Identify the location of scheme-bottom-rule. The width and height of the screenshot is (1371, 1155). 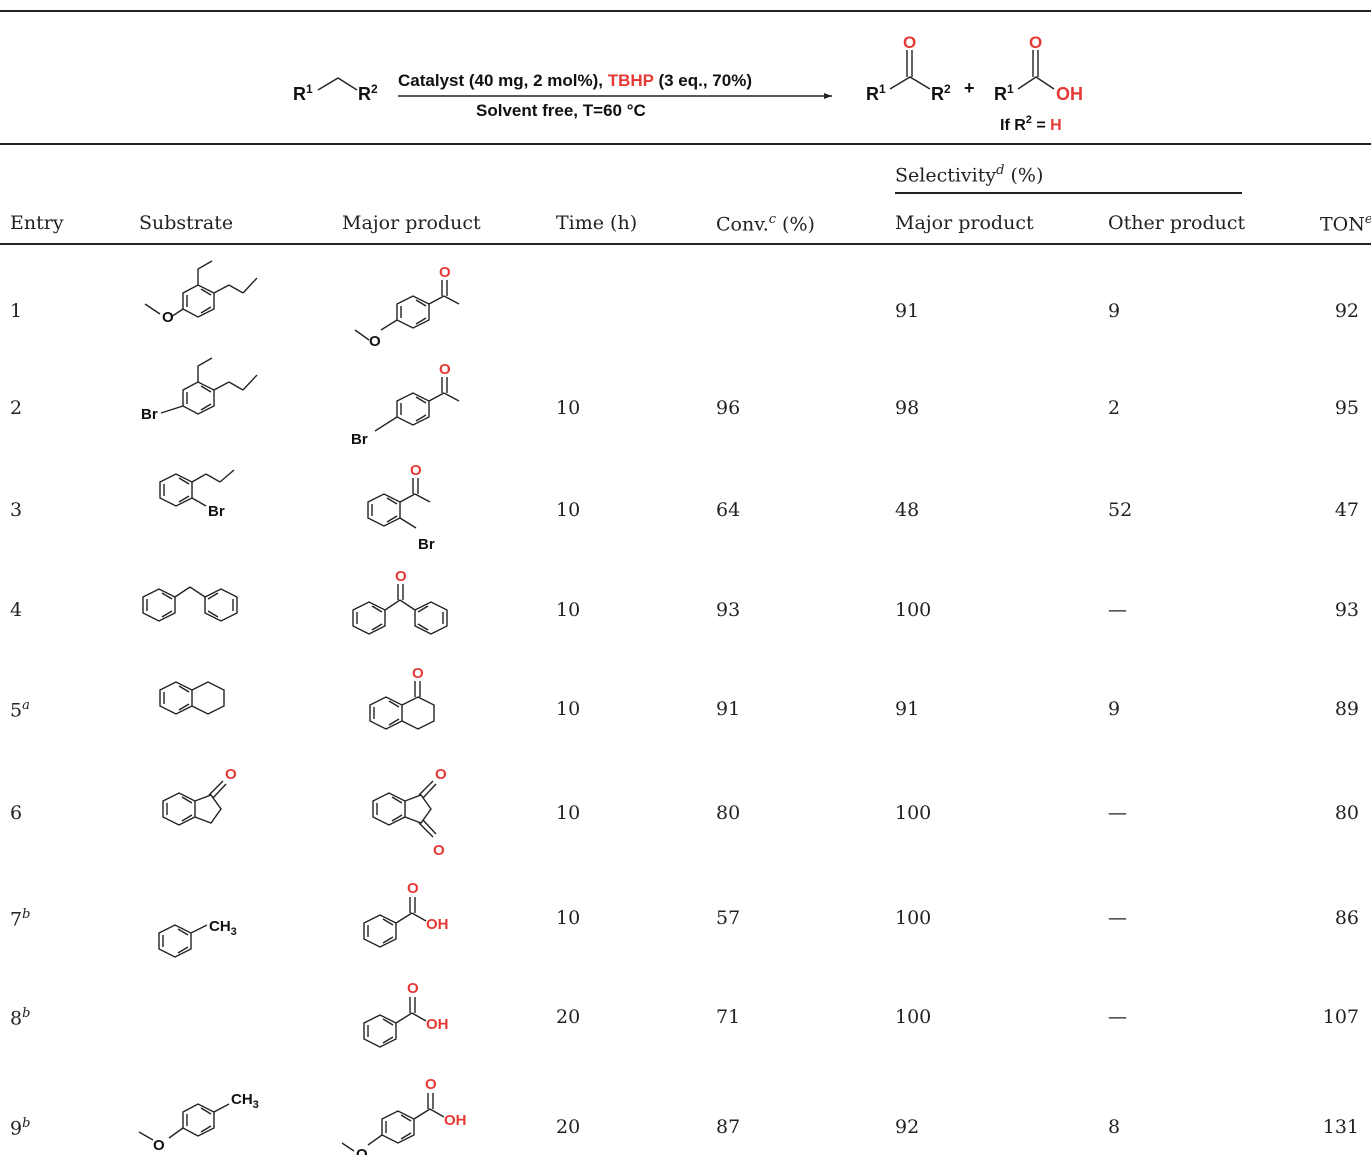
(685, 144).